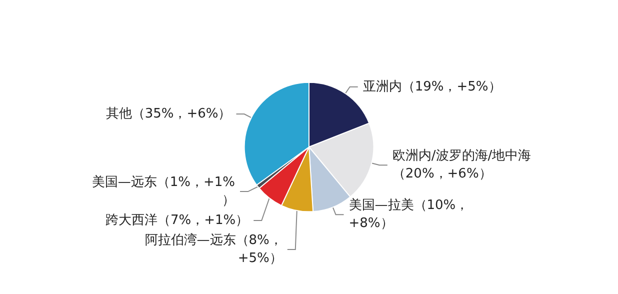 This screenshot has width=618, height=294. Describe the element at coordinates (442, 174) in the screenshot. I see `data-label: （20%，+6%）` at that location.